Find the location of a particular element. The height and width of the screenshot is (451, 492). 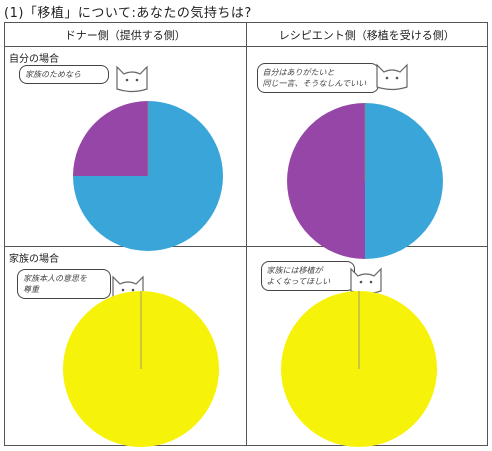

comment-text: 自分はありがたいと 同じ一言、そうなしんでいい is located at coordinates (314, 78).